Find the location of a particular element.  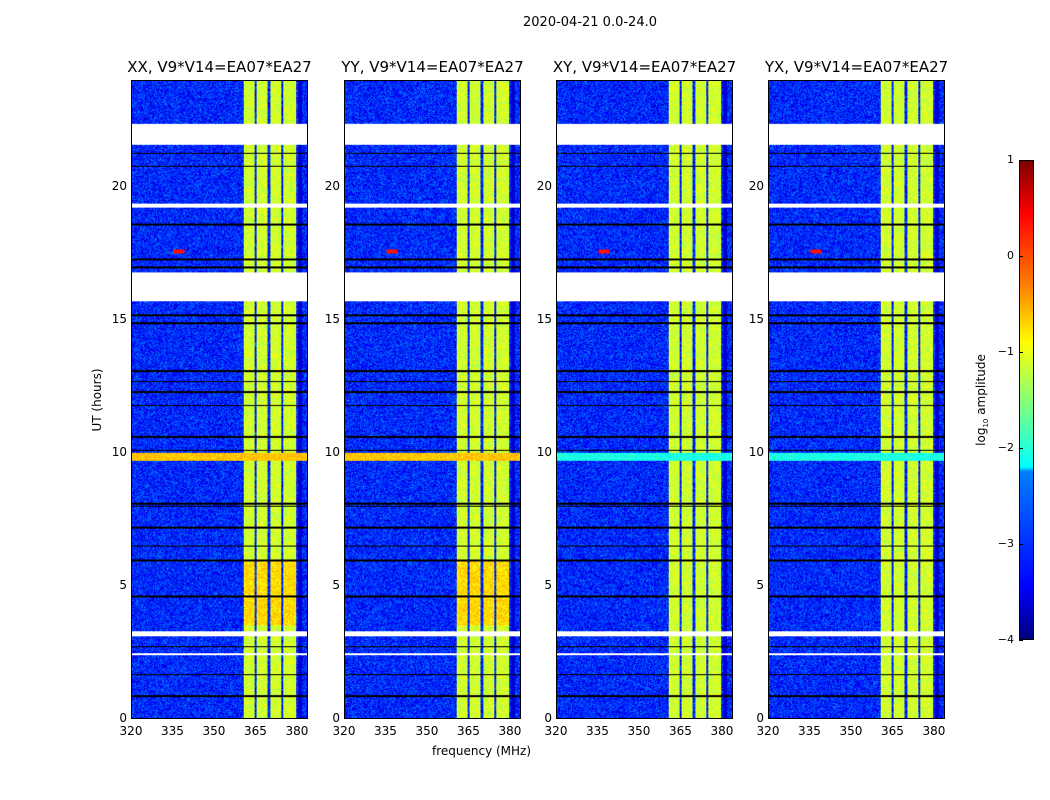

panel-title: YX, V9*V14=EA07*EA27 is located at coordinates (856, 67).